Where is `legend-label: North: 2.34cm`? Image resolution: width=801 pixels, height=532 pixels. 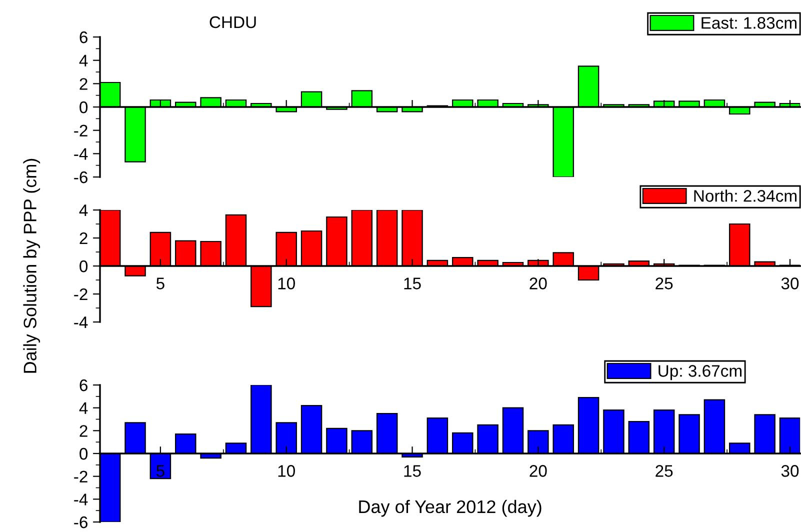 legend-label: North: 2.34cm is located at coordinates (745, 196).